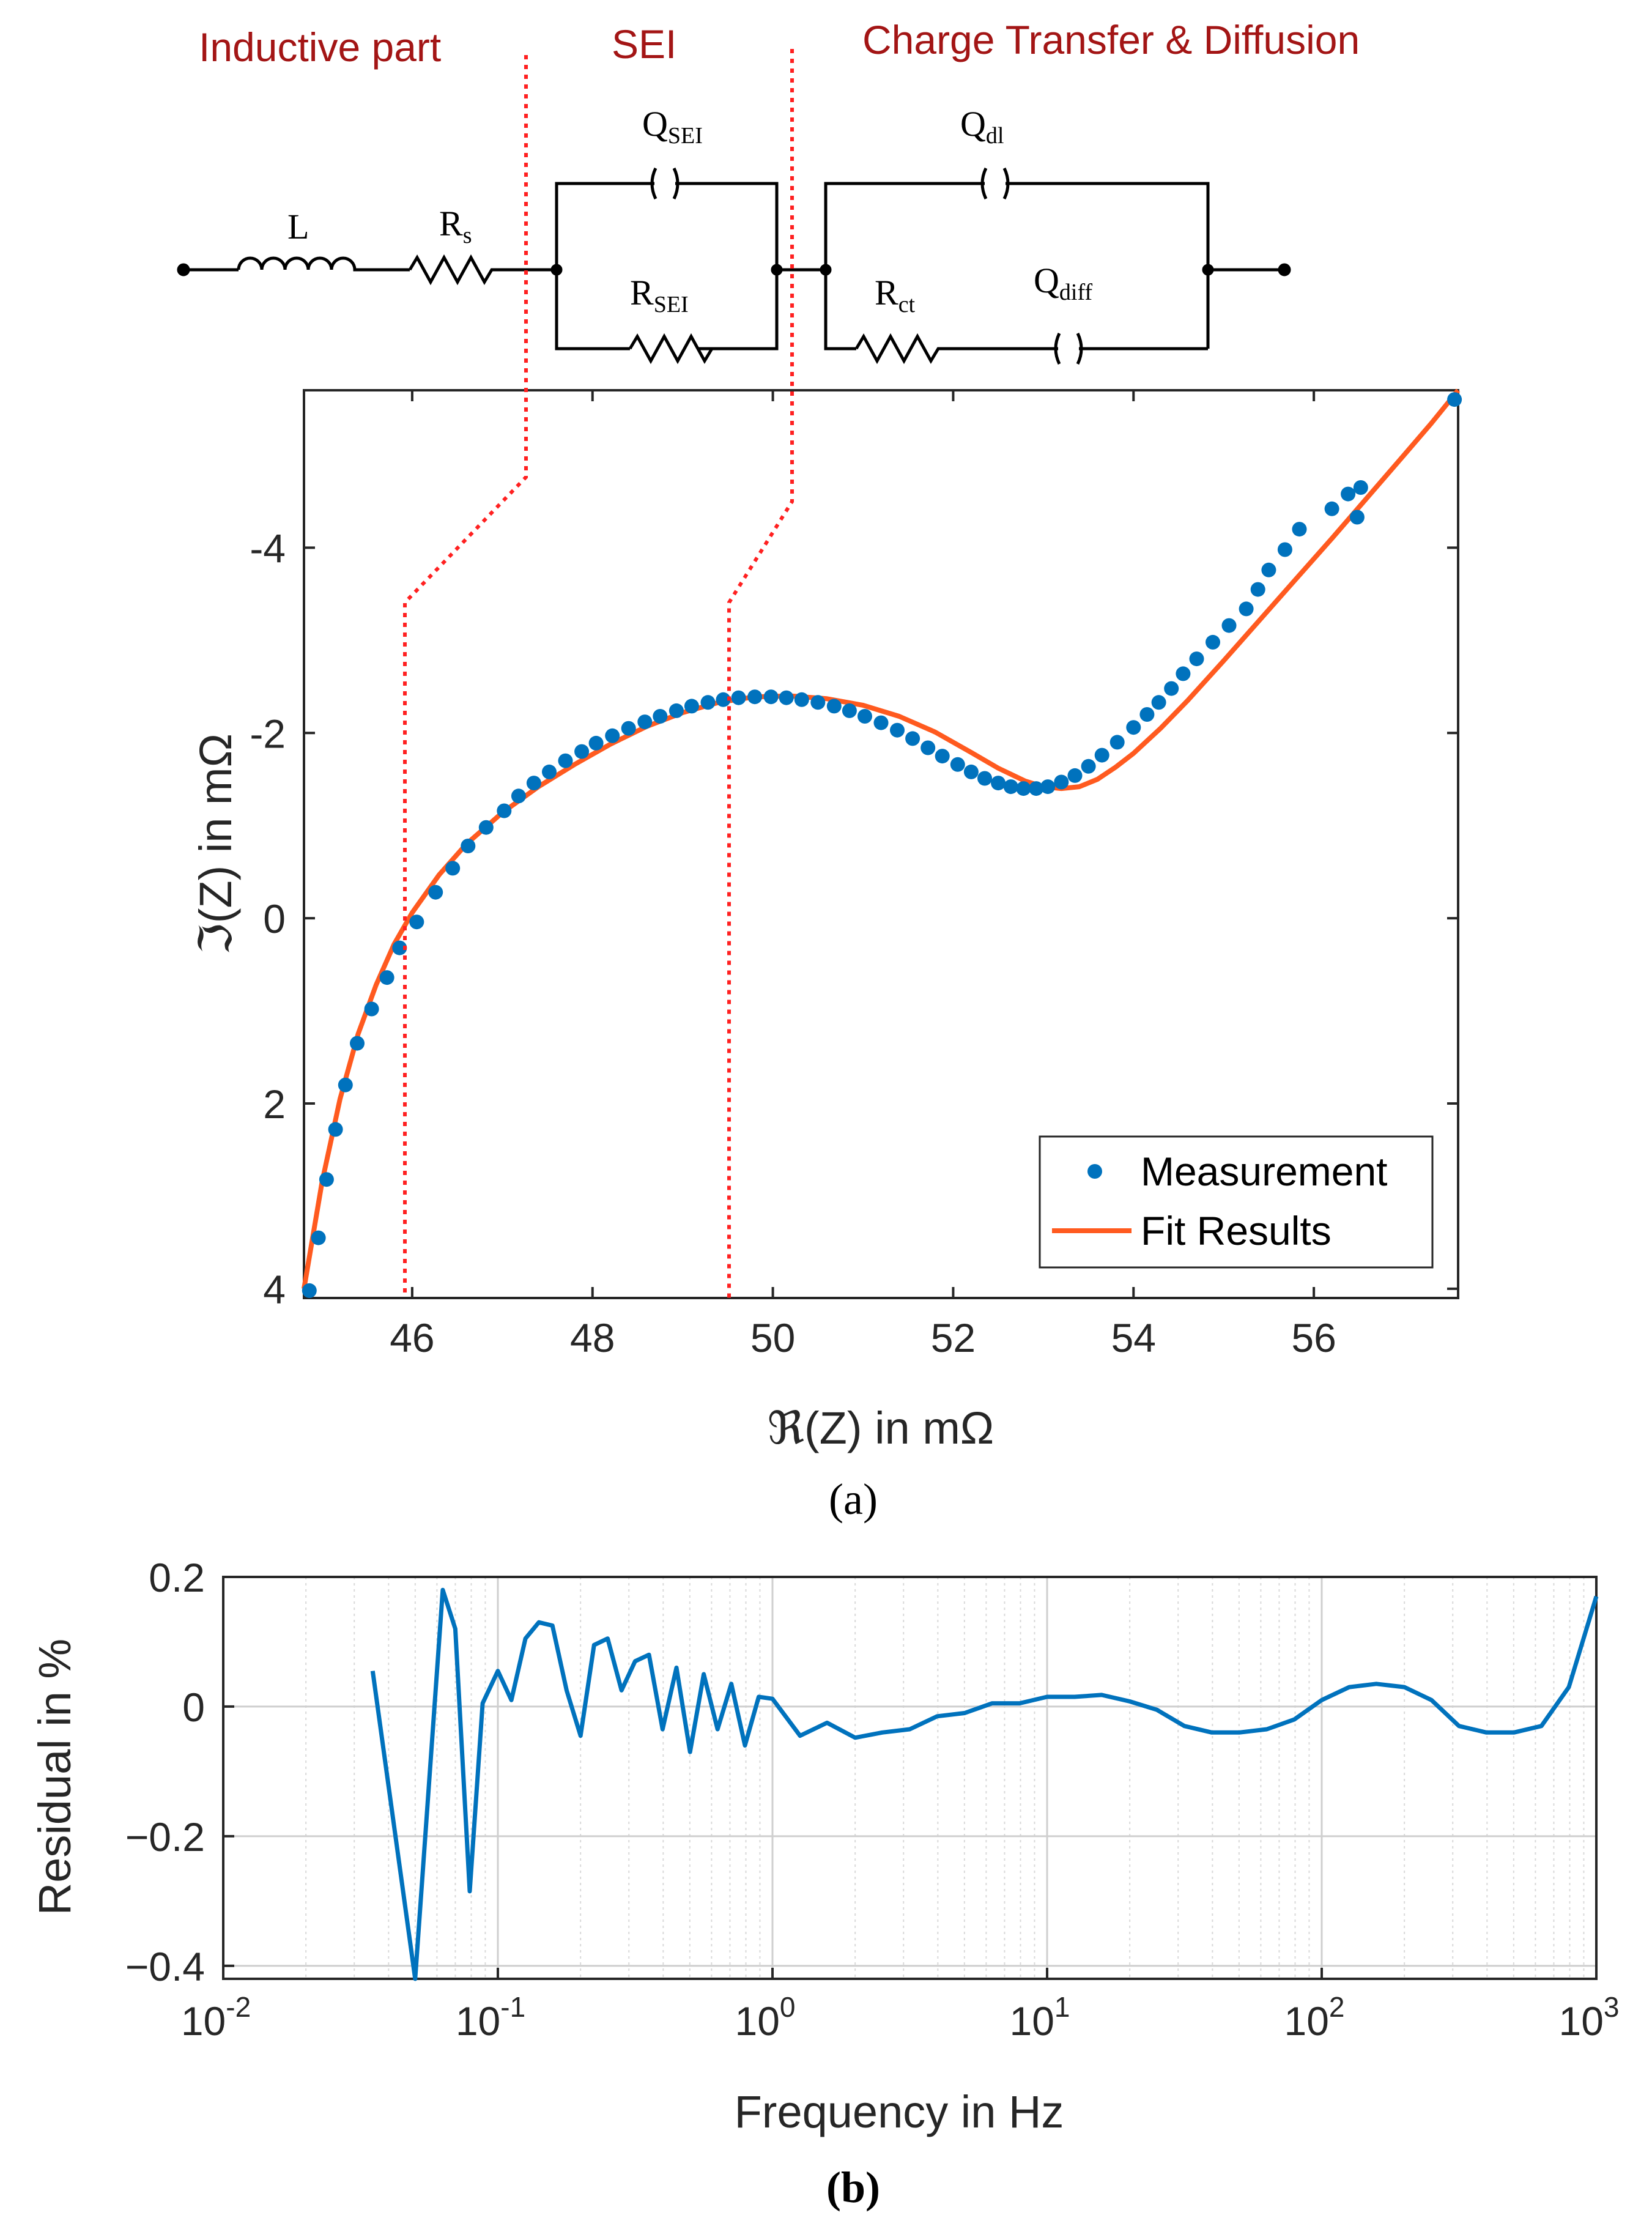 This screenshot has height=2229, width=1652. What do you see at coordinates (215, 844) in the screenshot?
I see `plot-a-ylabel: ℑ(Z) in mΩ` at bounding box center [215, 844].